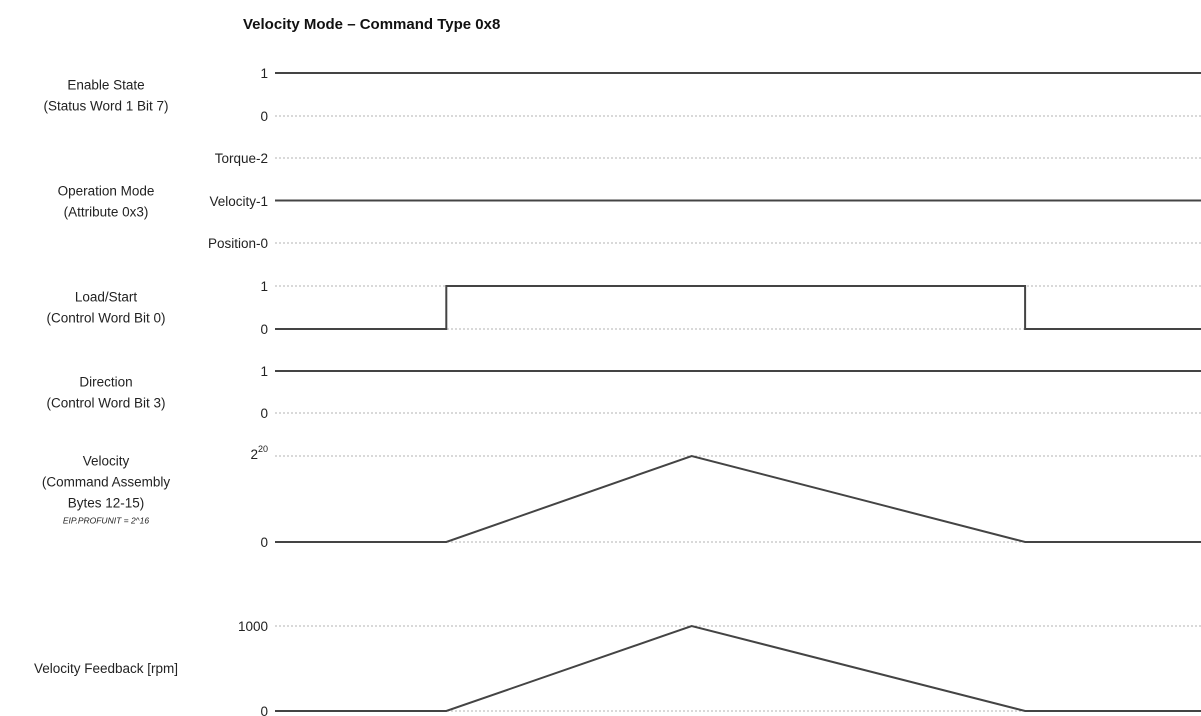 This screenshot has width=1201, height=716. Describe the element at coordinates (106, 191) in the screenshot. I see `signal-label-line: Operation Mode` at that location.